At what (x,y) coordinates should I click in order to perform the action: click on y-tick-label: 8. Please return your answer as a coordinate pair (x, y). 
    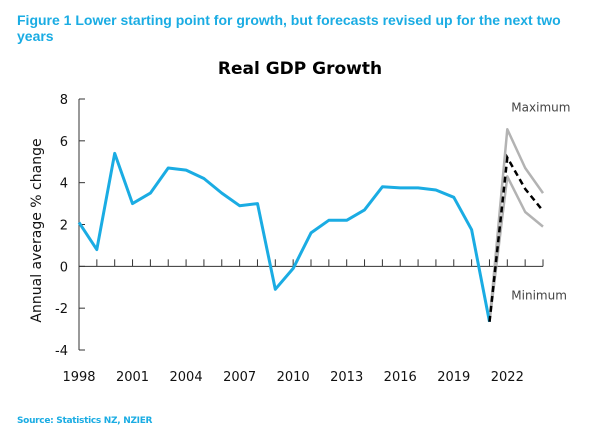
    Looking at the image, I should click on (64, 100).